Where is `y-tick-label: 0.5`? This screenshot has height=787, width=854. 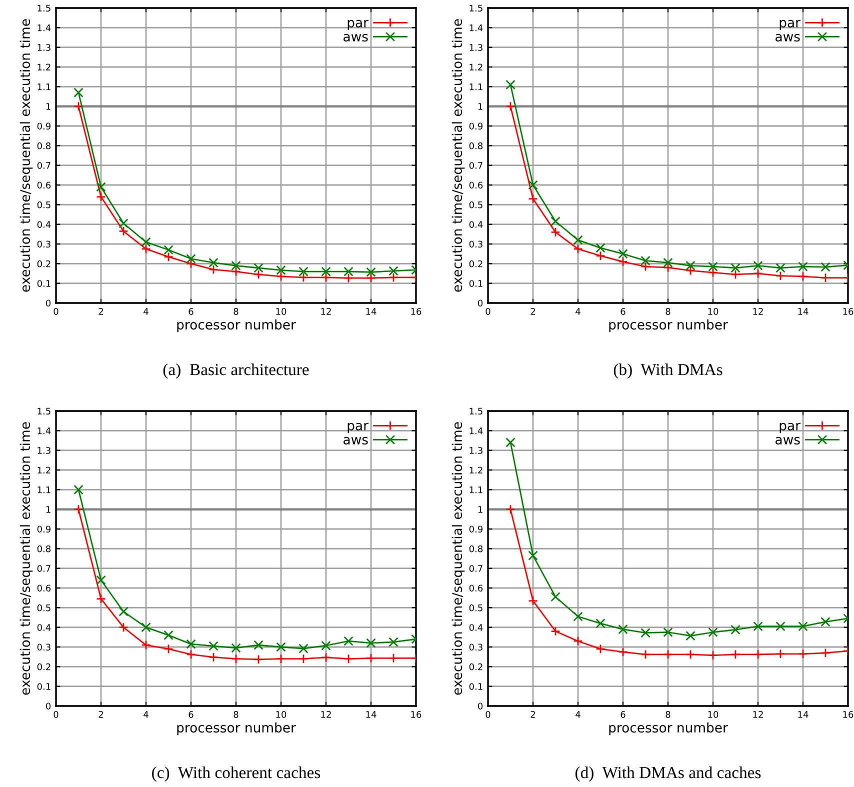 y-tick-label: 0.5 is located at coordinates (43, 608).